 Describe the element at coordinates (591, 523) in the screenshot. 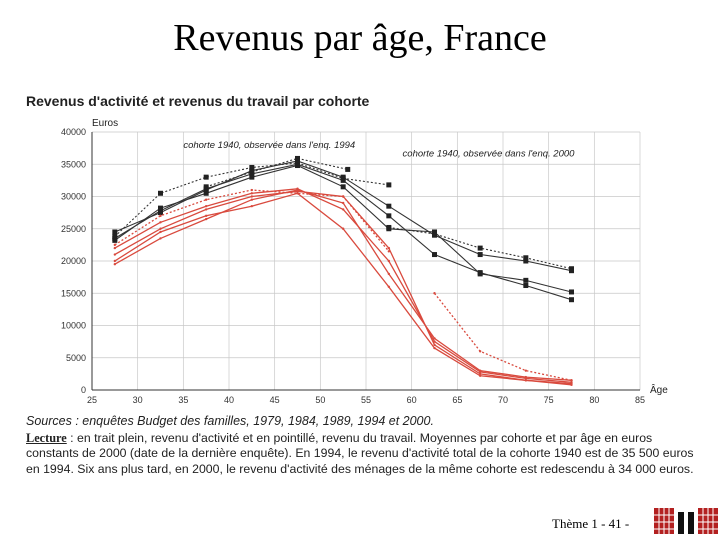

I see `slide-footer: Thème 1 - 41 -` at that location.